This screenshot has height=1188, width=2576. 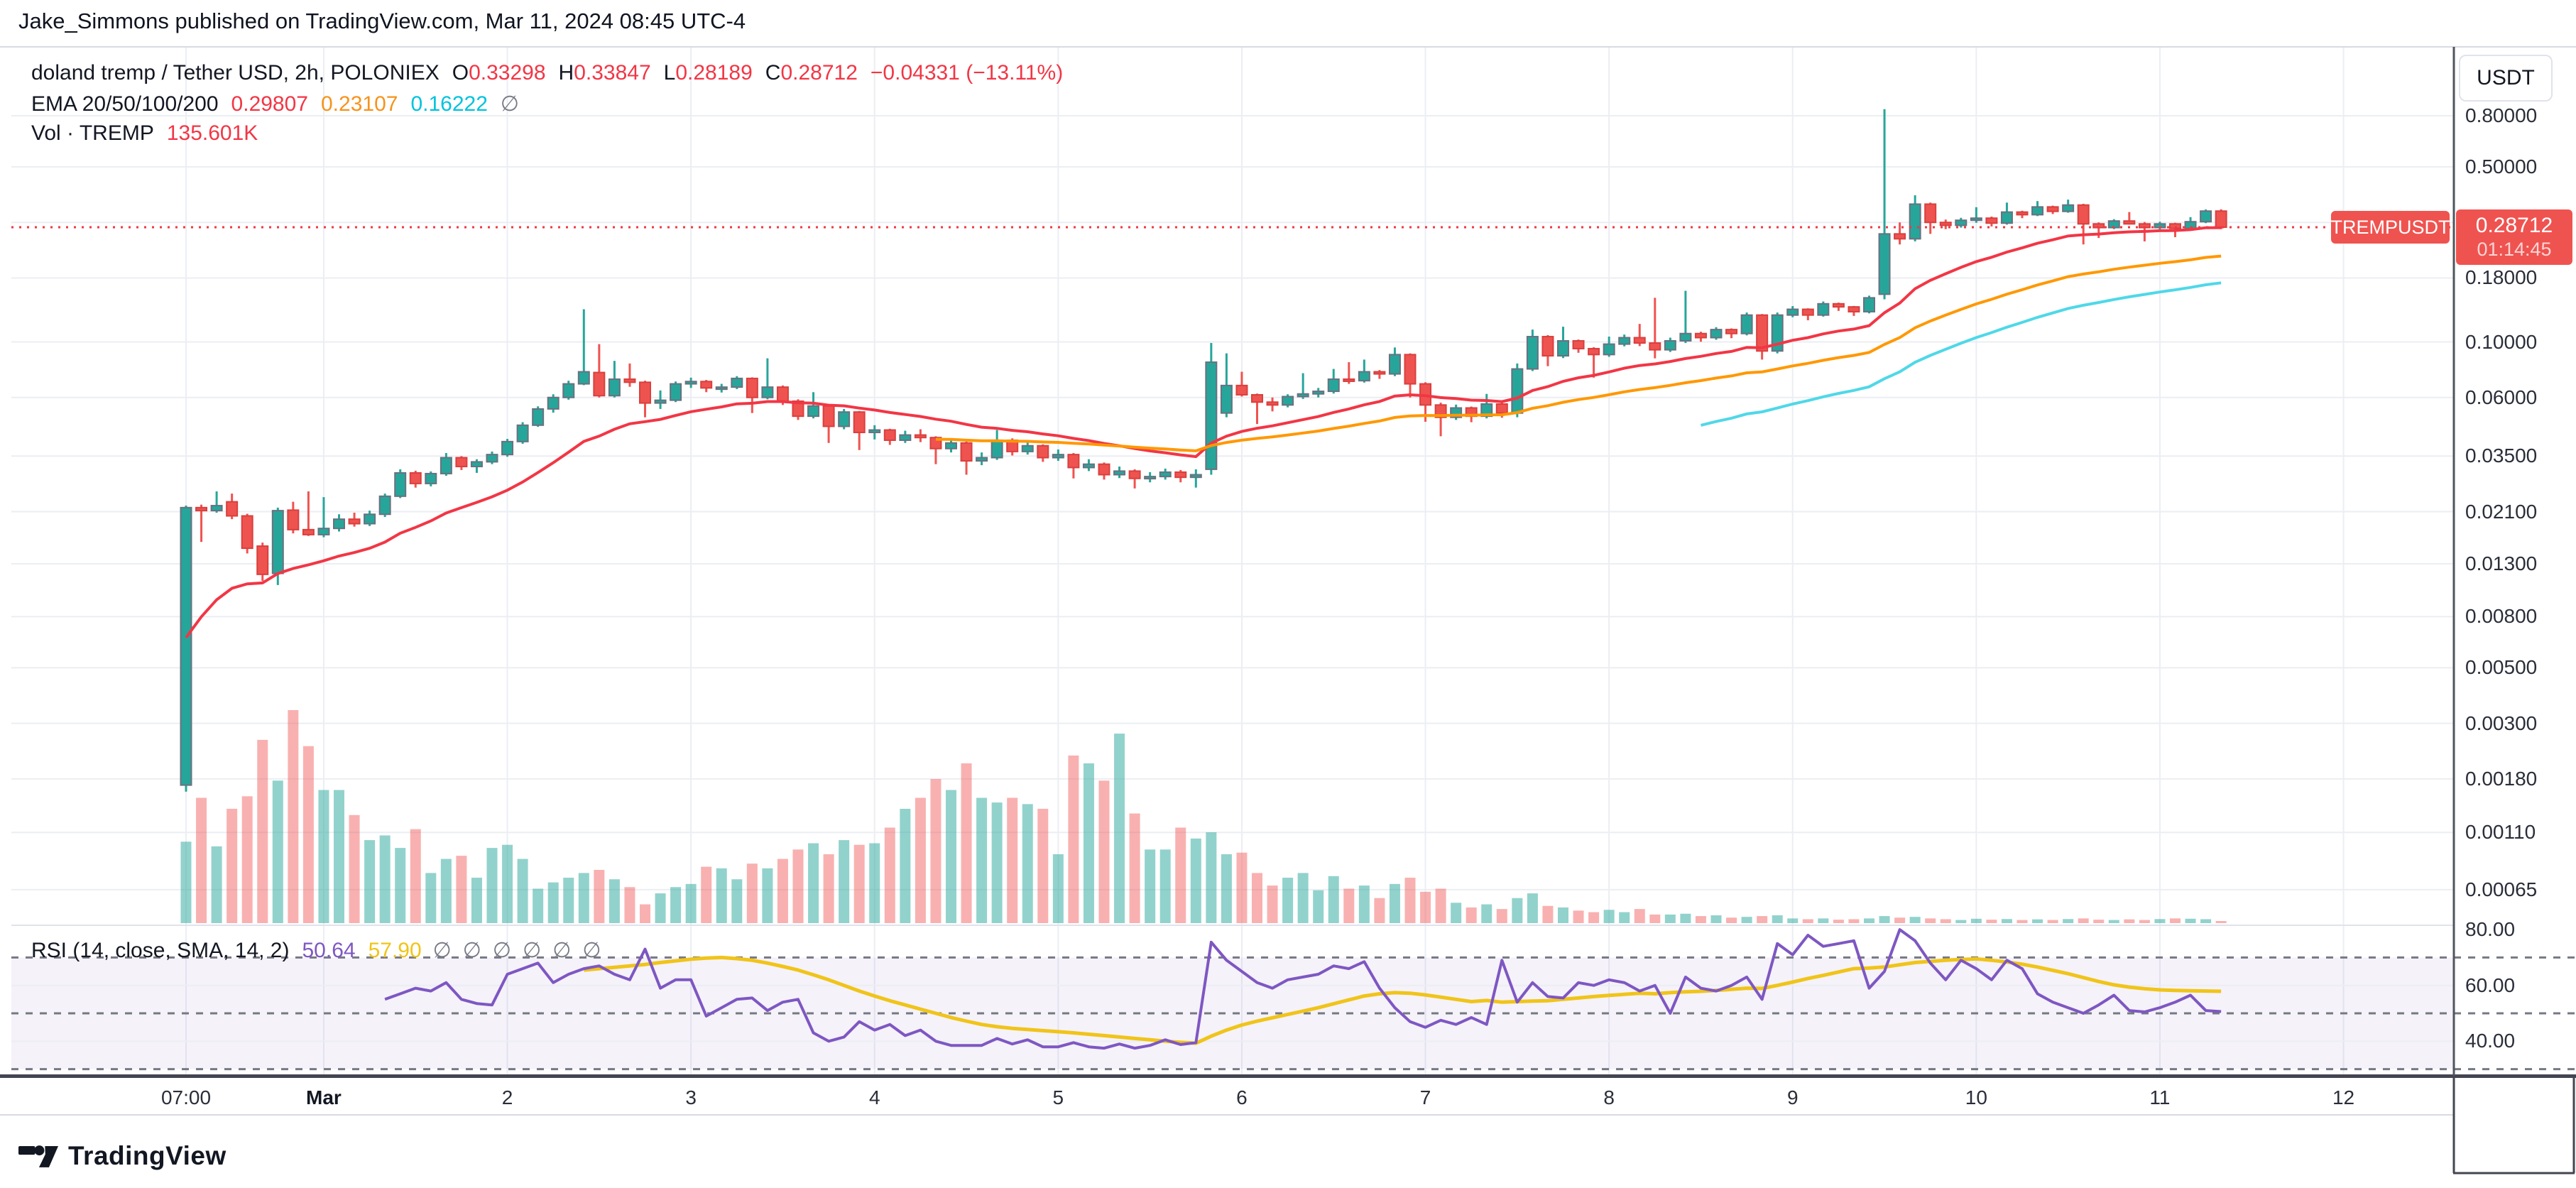 I want to click on rsi-line, so click(x=1303, y=989).